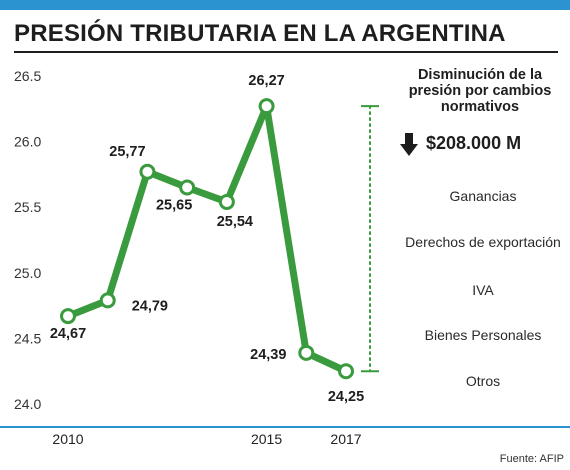 This screenshot has width=570, height=470. Describe the element at coordinates (266, 81) in the screenshot. I see `data-label: 26,27` at that location.